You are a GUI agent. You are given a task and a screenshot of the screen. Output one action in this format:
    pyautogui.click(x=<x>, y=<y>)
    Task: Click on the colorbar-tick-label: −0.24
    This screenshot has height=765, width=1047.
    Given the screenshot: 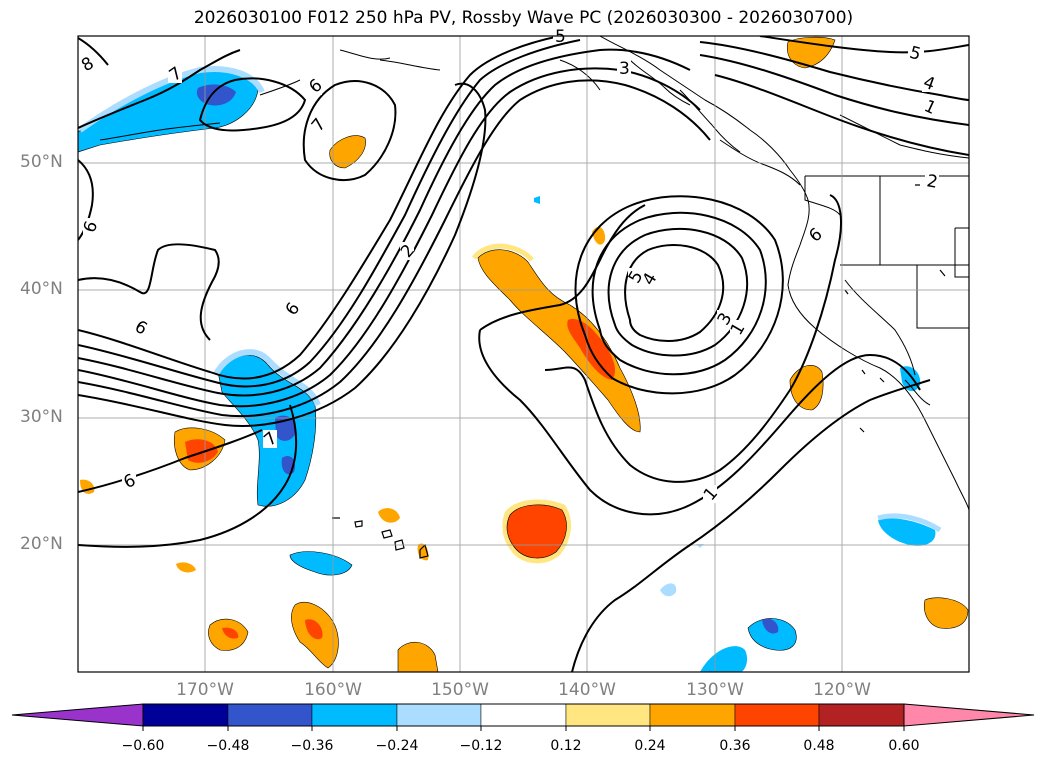 What is the action you would take?
    pyautogui.click(x=397, y=746)
    